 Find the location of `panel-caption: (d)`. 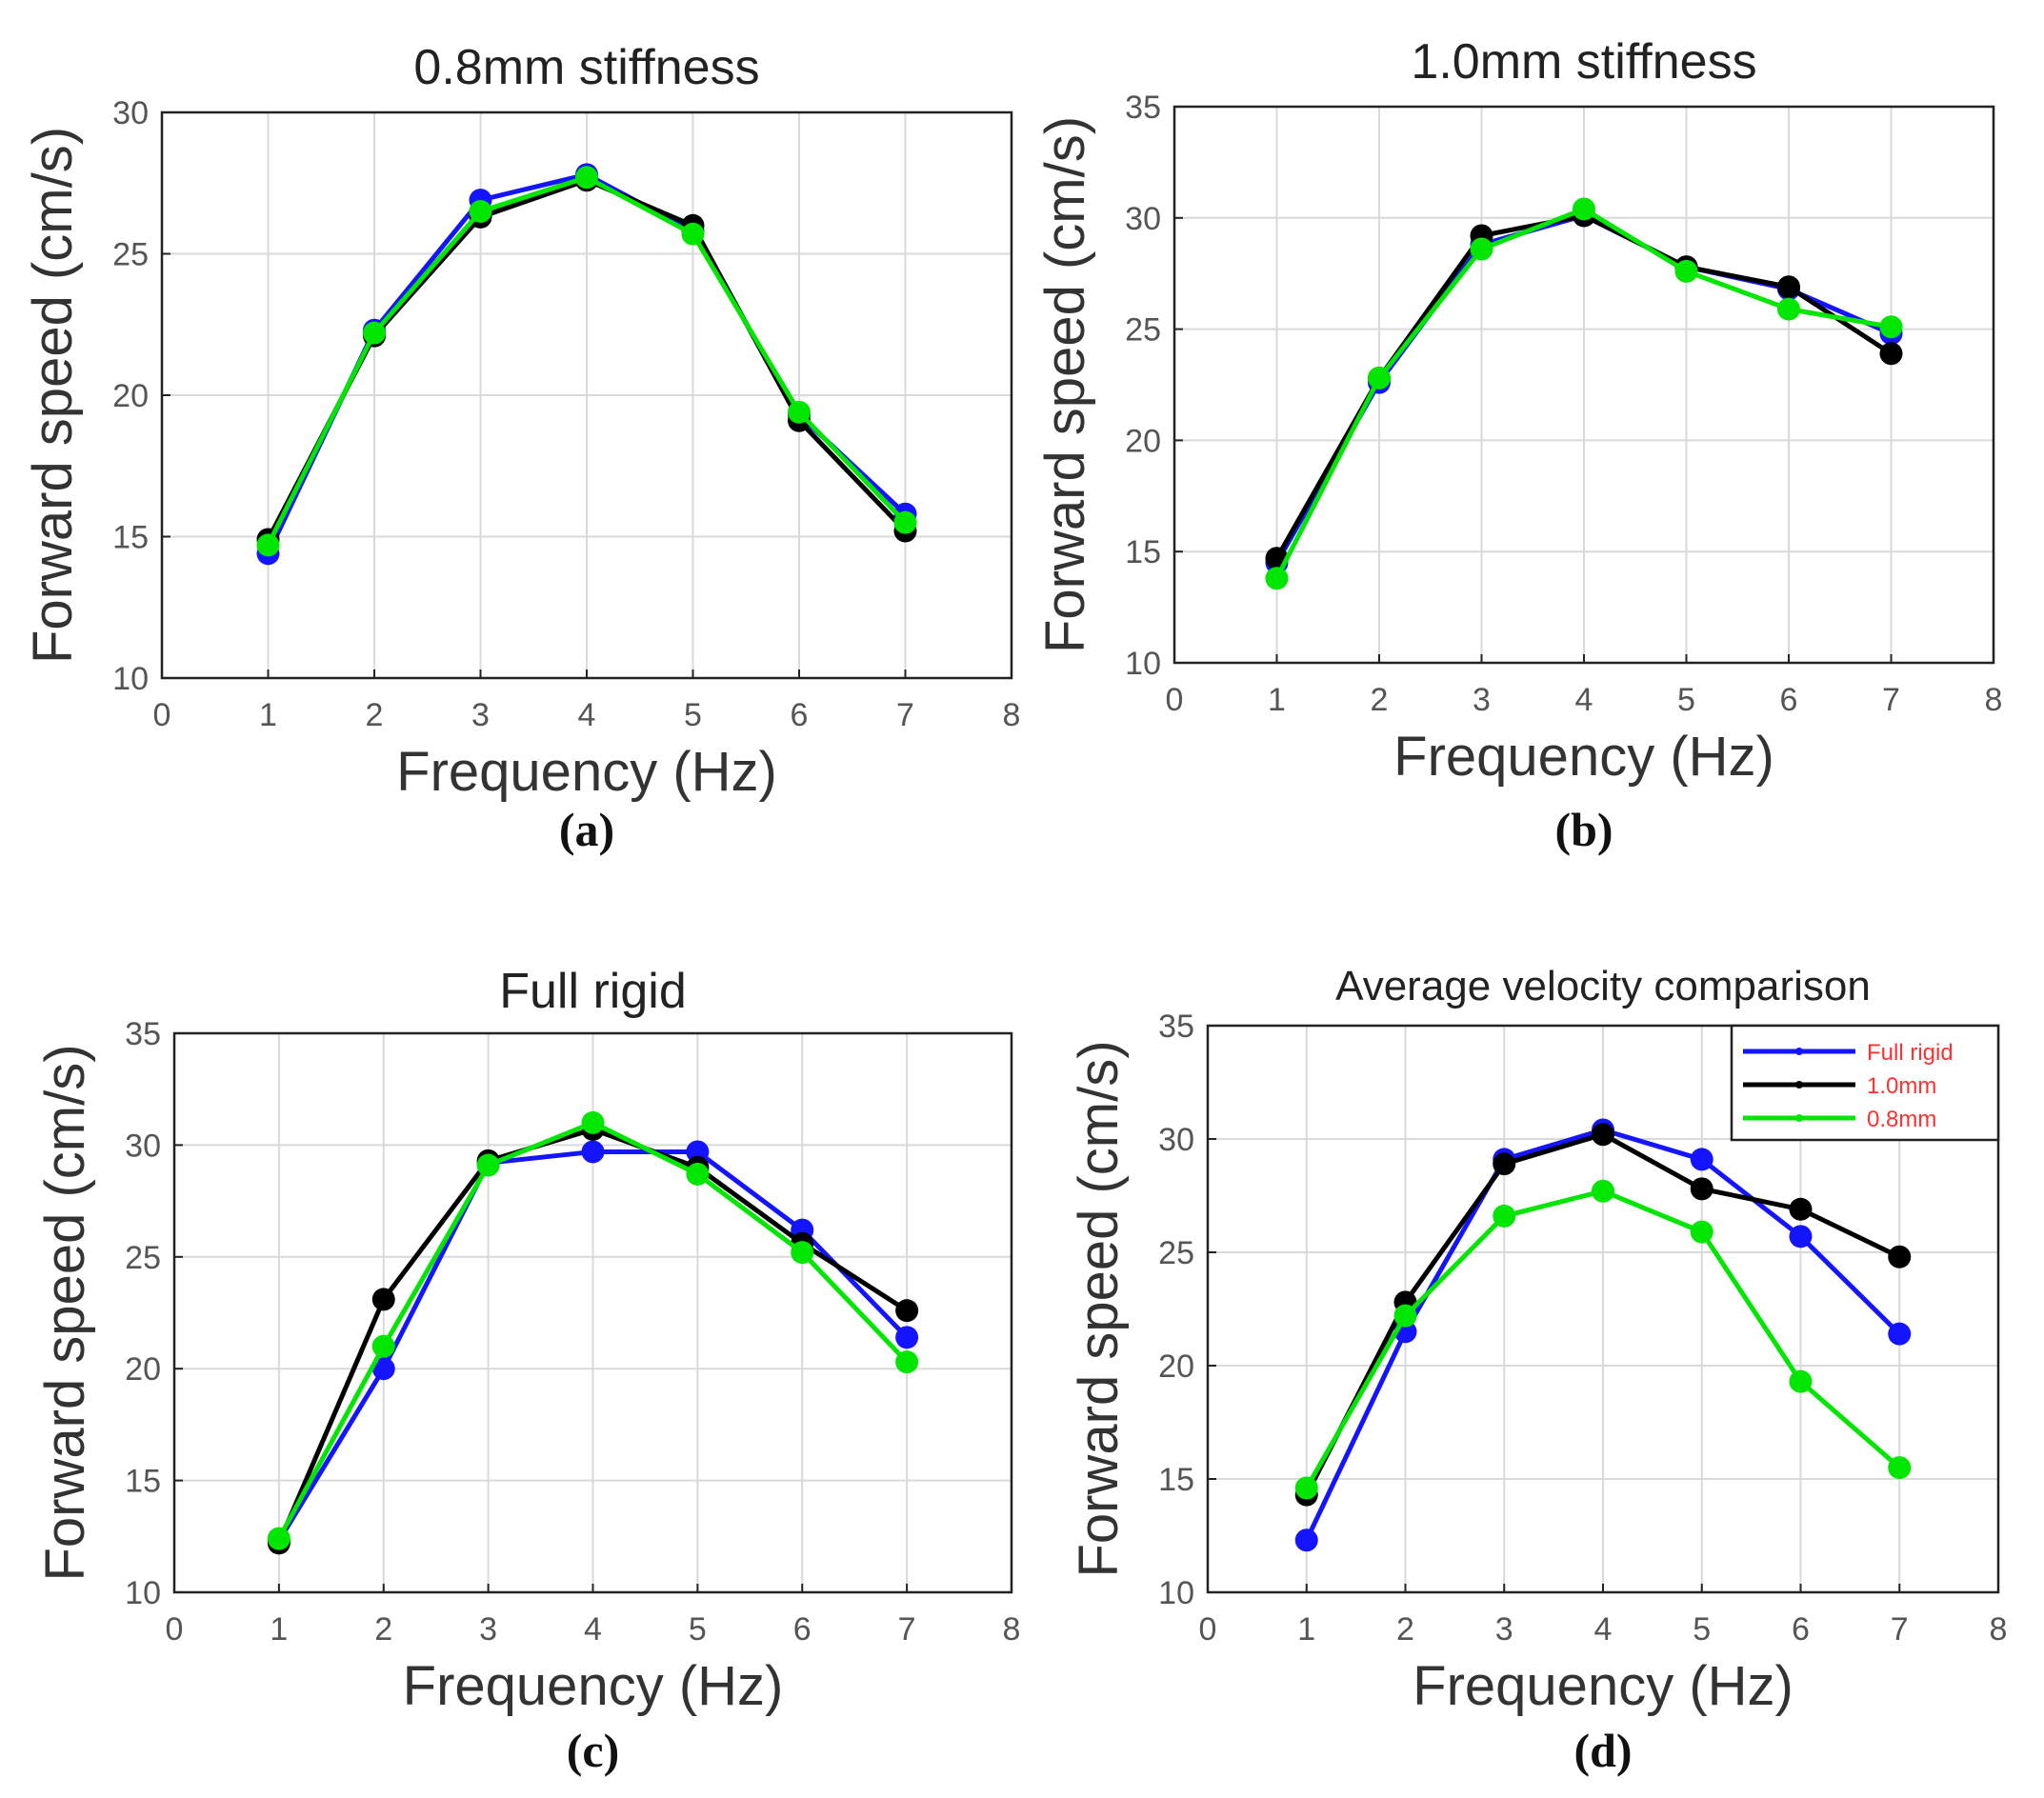

panel-caption: (d) is located at coordinates (1602, 1751).